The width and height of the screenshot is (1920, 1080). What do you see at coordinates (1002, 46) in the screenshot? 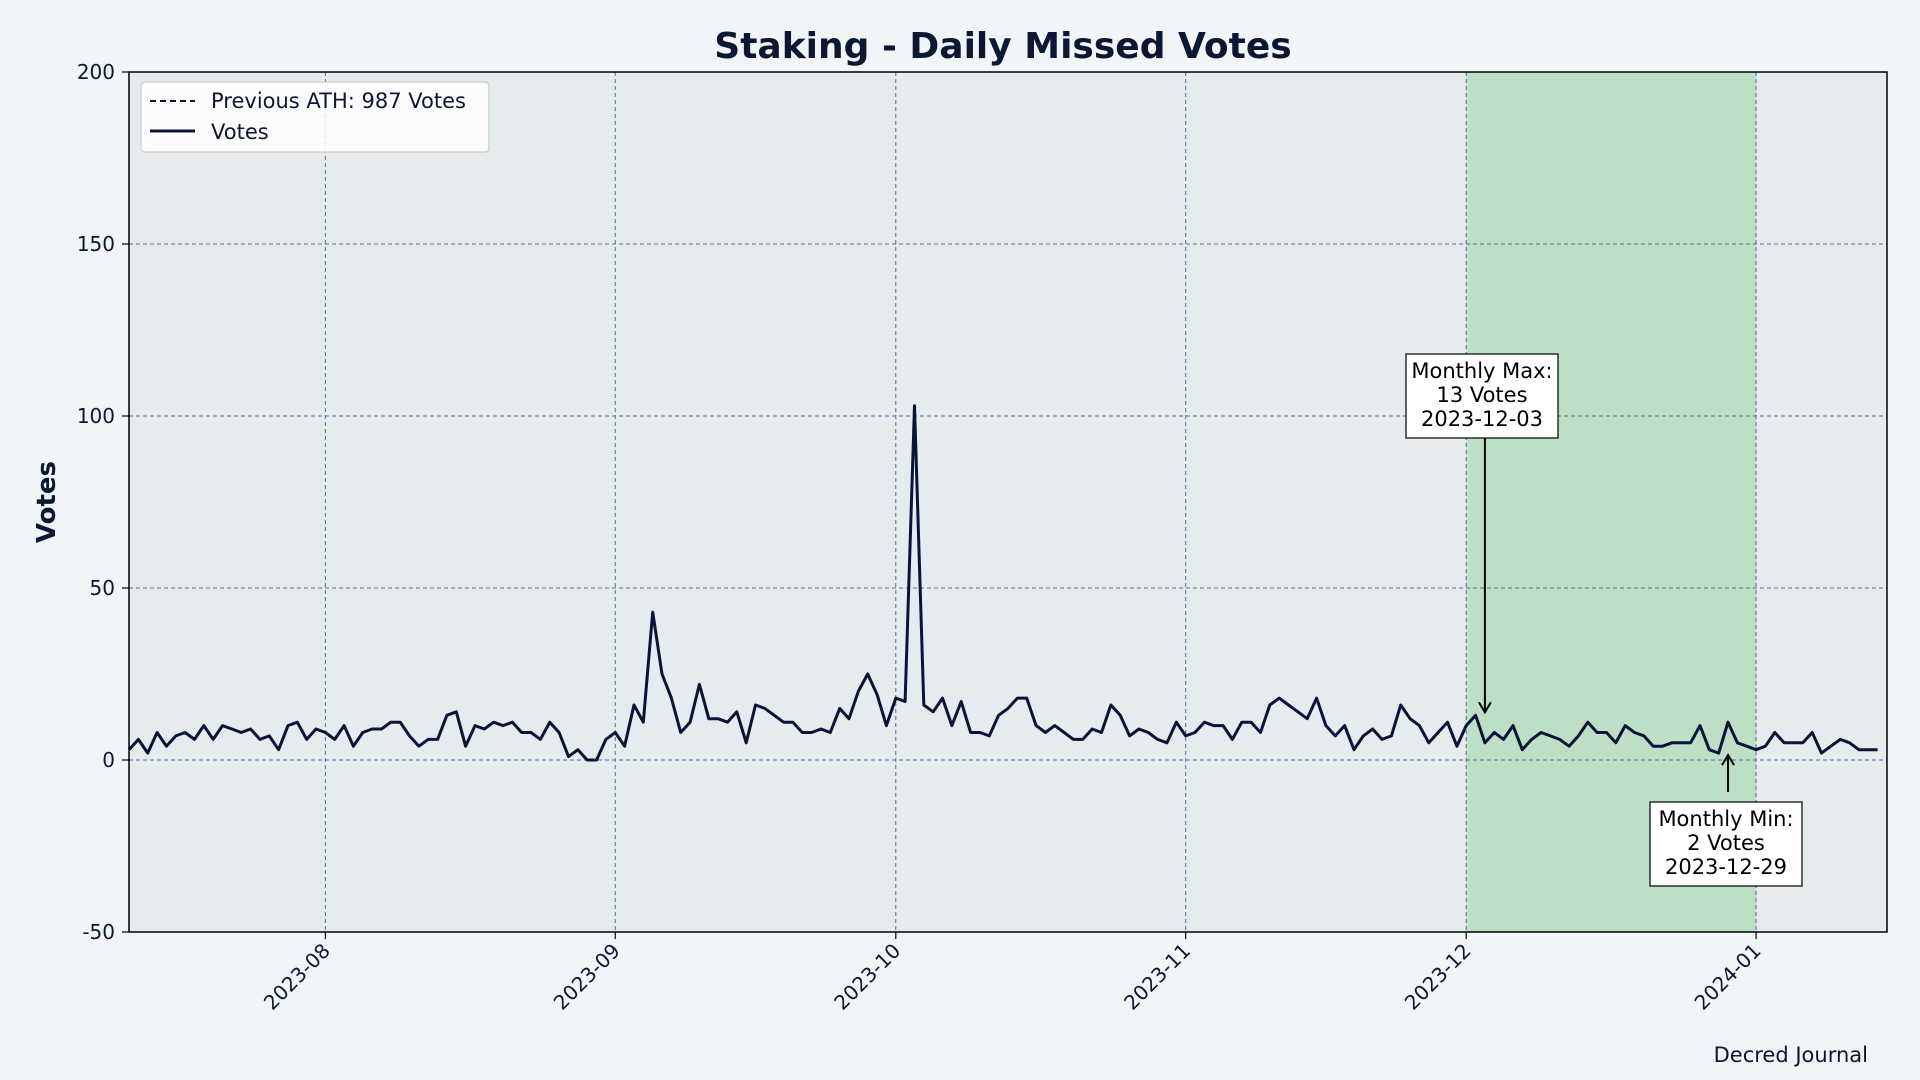
I see `chart-title: Staking - Daily Missed Votes` at bounding box center [1002, 46].